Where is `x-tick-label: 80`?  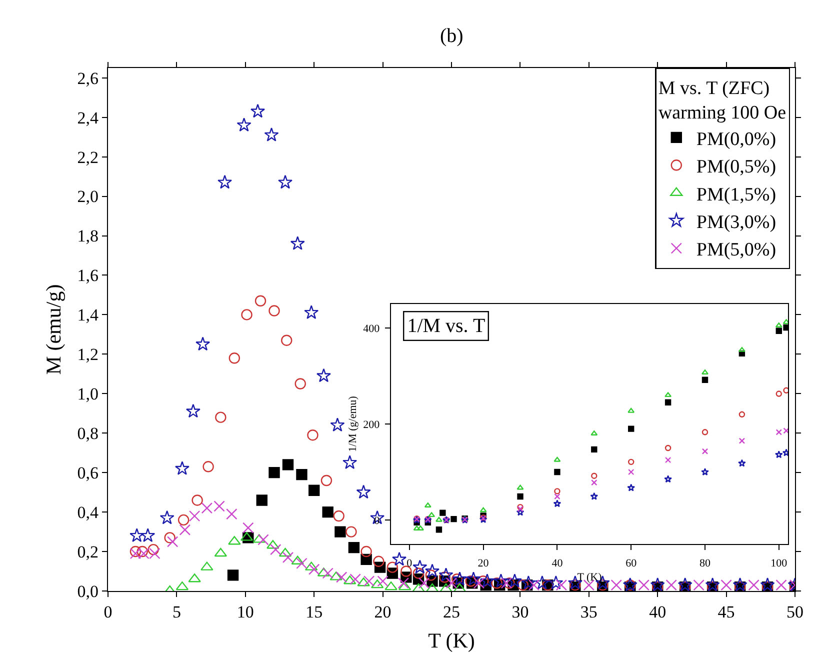 x-tick-label: 80 is located at coordinates (705, 563).